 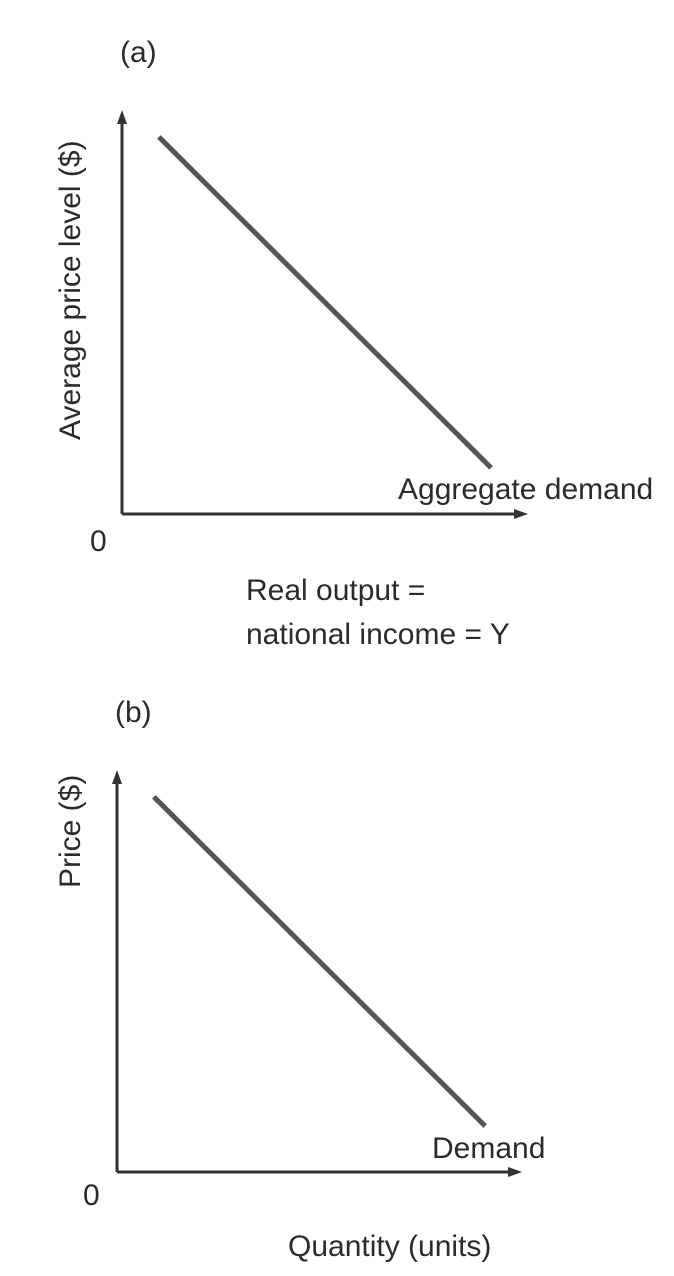 I want to click on panel-label-a: (a), so click(x=138, y=52).